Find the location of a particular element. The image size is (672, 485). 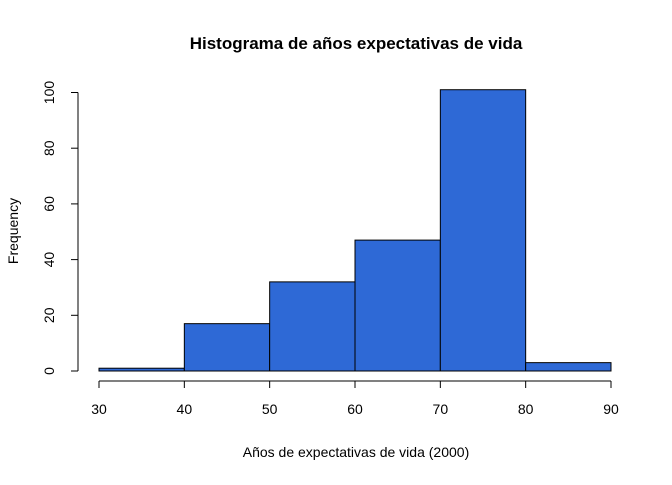

x-axis: 30 40 50 60 70 80 90 is located at coordinates (355, 398).